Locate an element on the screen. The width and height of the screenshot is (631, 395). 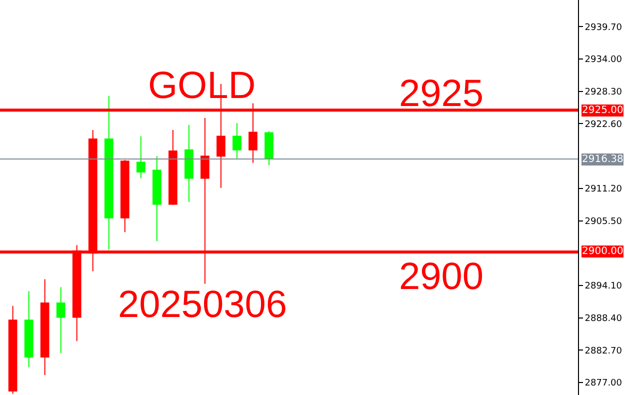
y-tick-label: 2877.00 is located at coordinates (603, 383).